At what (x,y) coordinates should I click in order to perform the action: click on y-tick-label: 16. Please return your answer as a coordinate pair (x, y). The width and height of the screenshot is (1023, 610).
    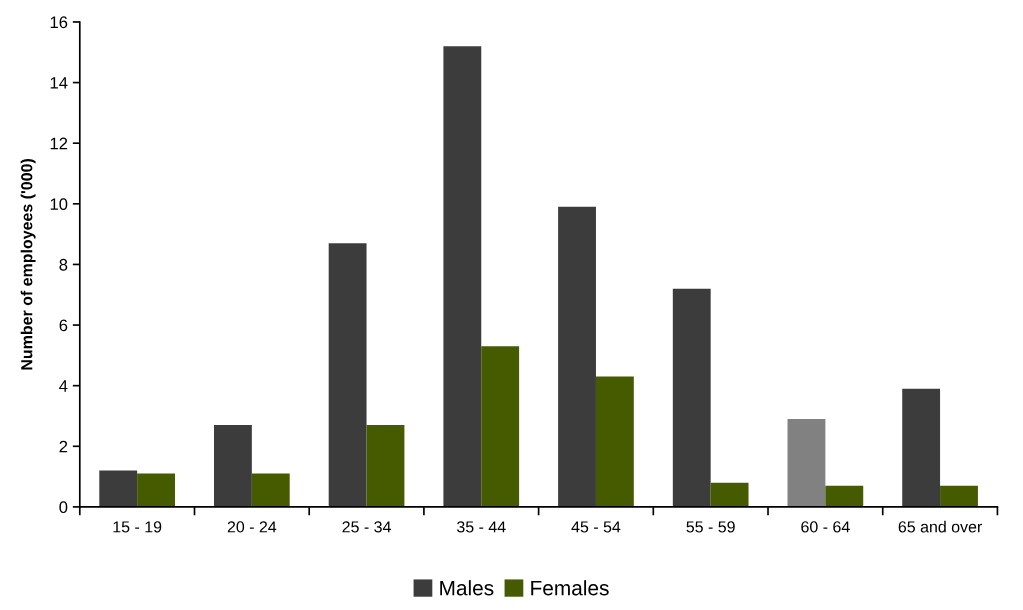
    Looking at the image, I should click on (59, 22).